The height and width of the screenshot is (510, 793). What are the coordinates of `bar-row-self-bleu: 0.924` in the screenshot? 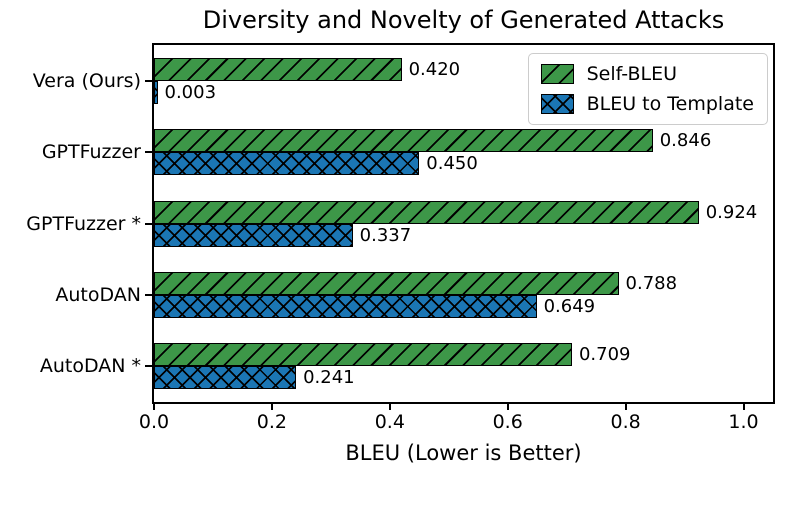 It's located at (456, 212).